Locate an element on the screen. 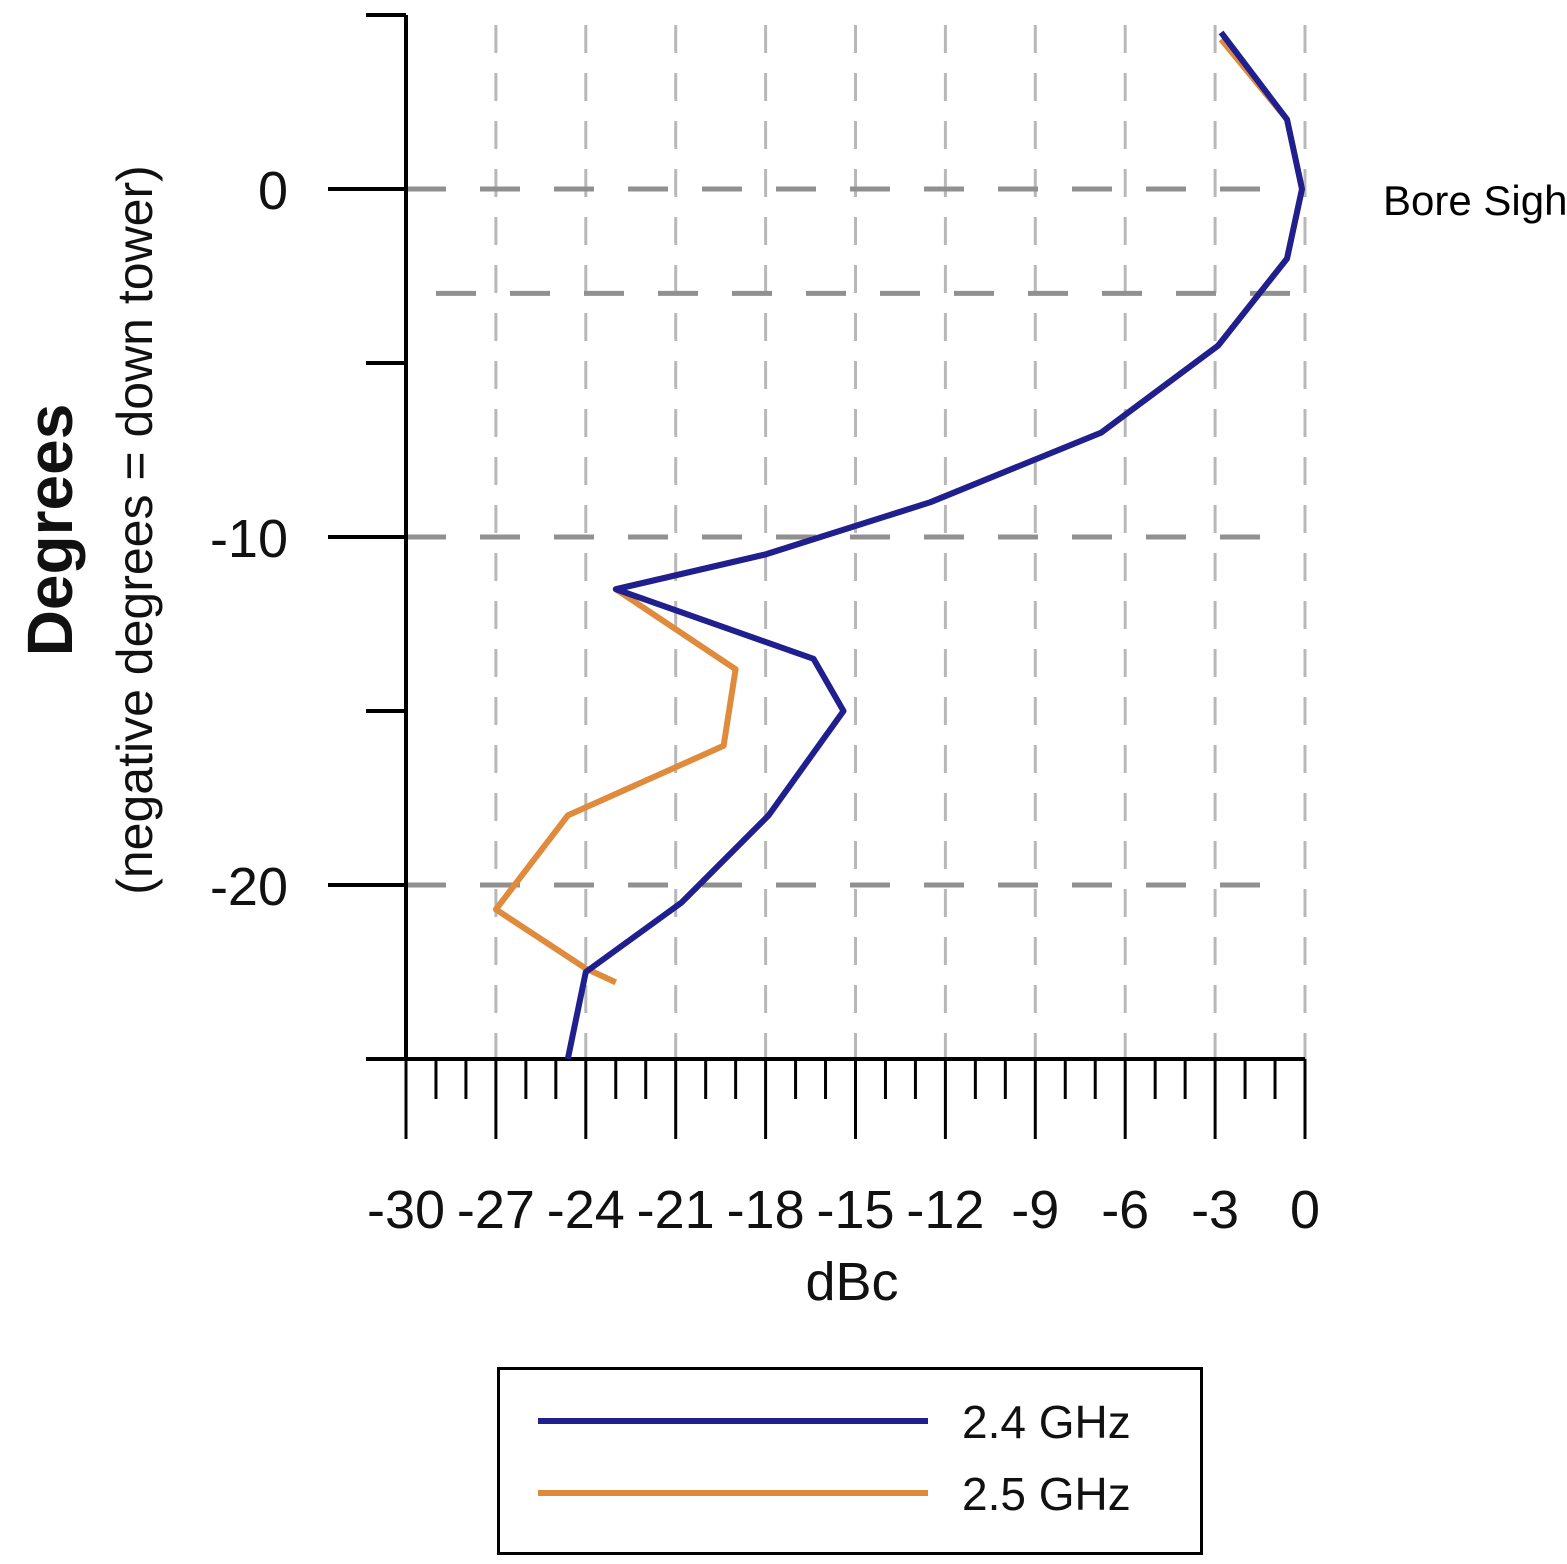 This screenshot has height=1564, width=1567. y-axis-subtitle: (negative degrees = down tower) is located at coordinates (135, 530).